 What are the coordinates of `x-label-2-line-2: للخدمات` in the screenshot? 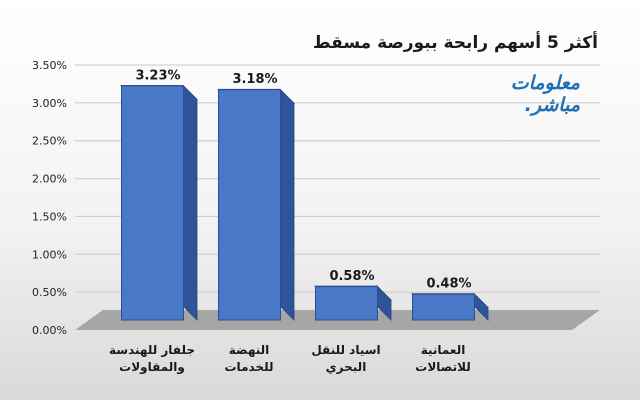 It's located at (249, 367).